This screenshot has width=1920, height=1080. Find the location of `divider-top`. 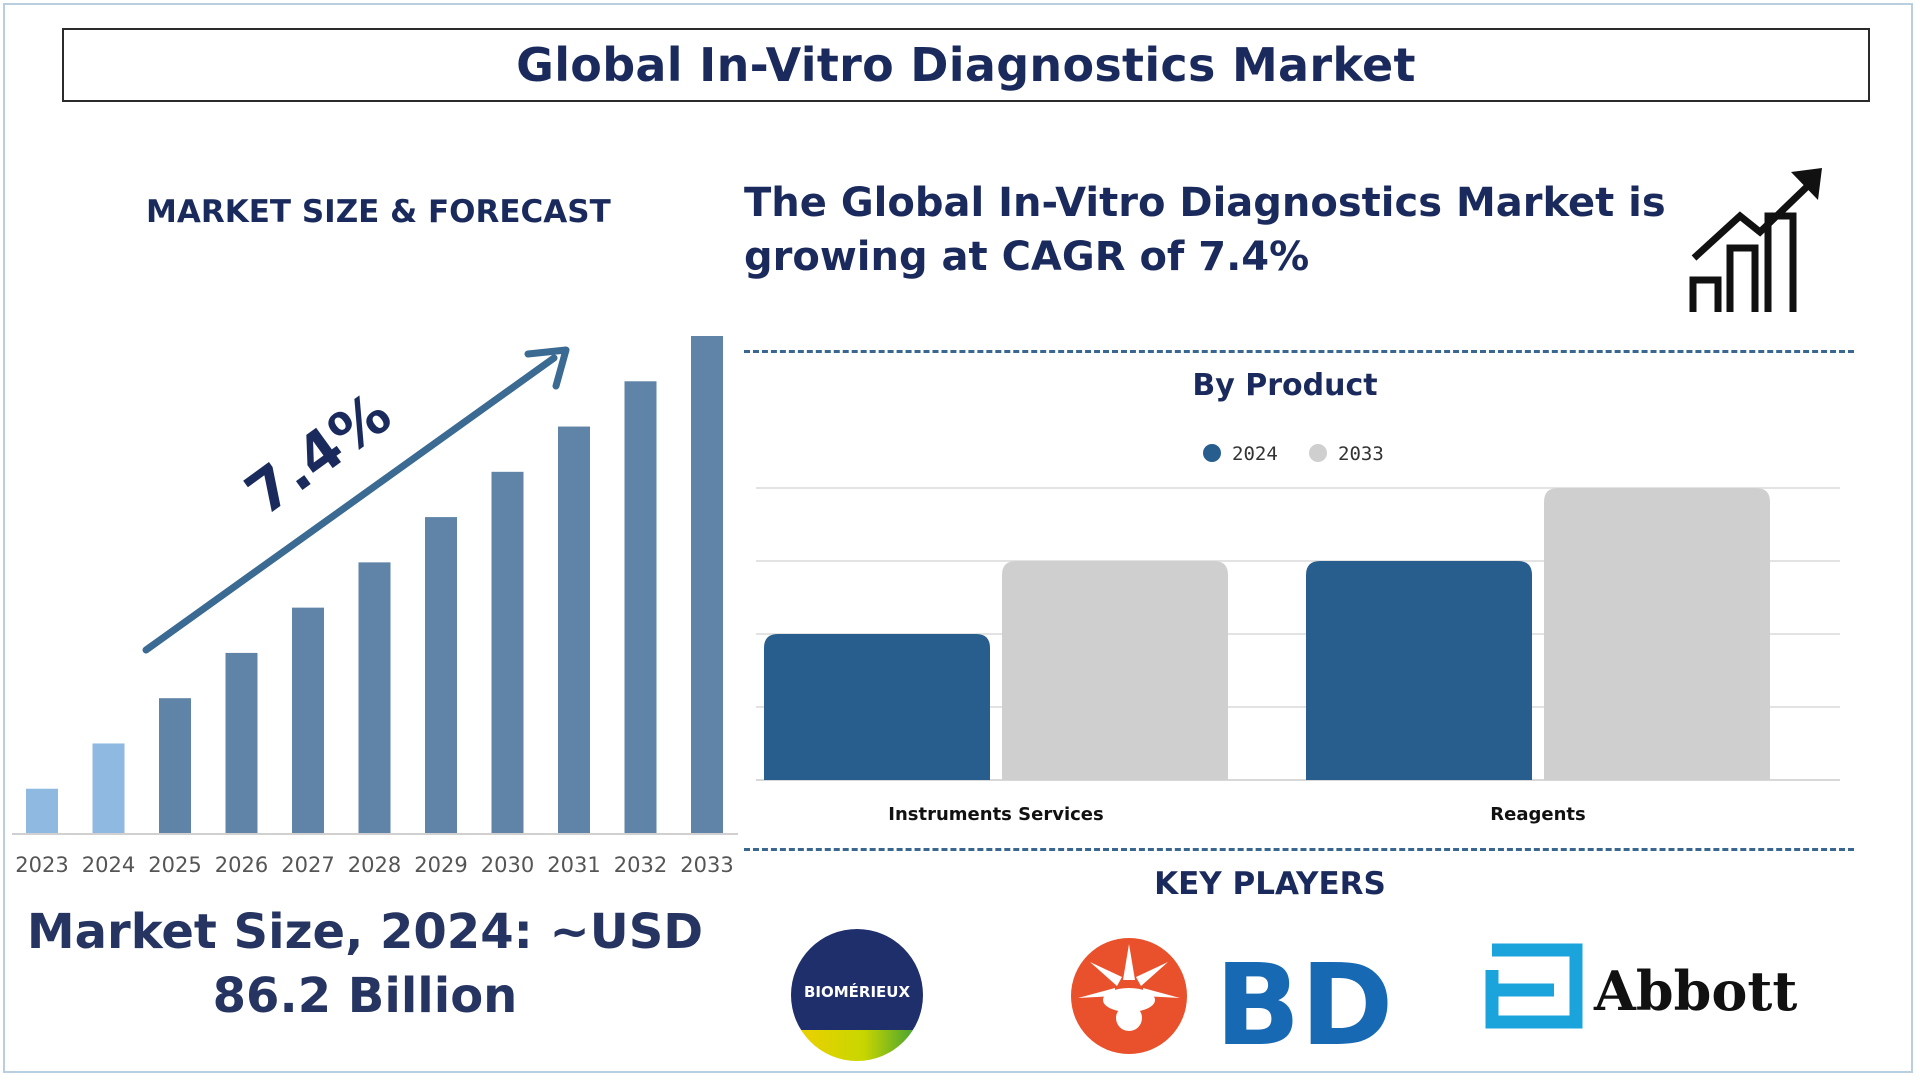

divider-top is located at coordinates (1299, 351).